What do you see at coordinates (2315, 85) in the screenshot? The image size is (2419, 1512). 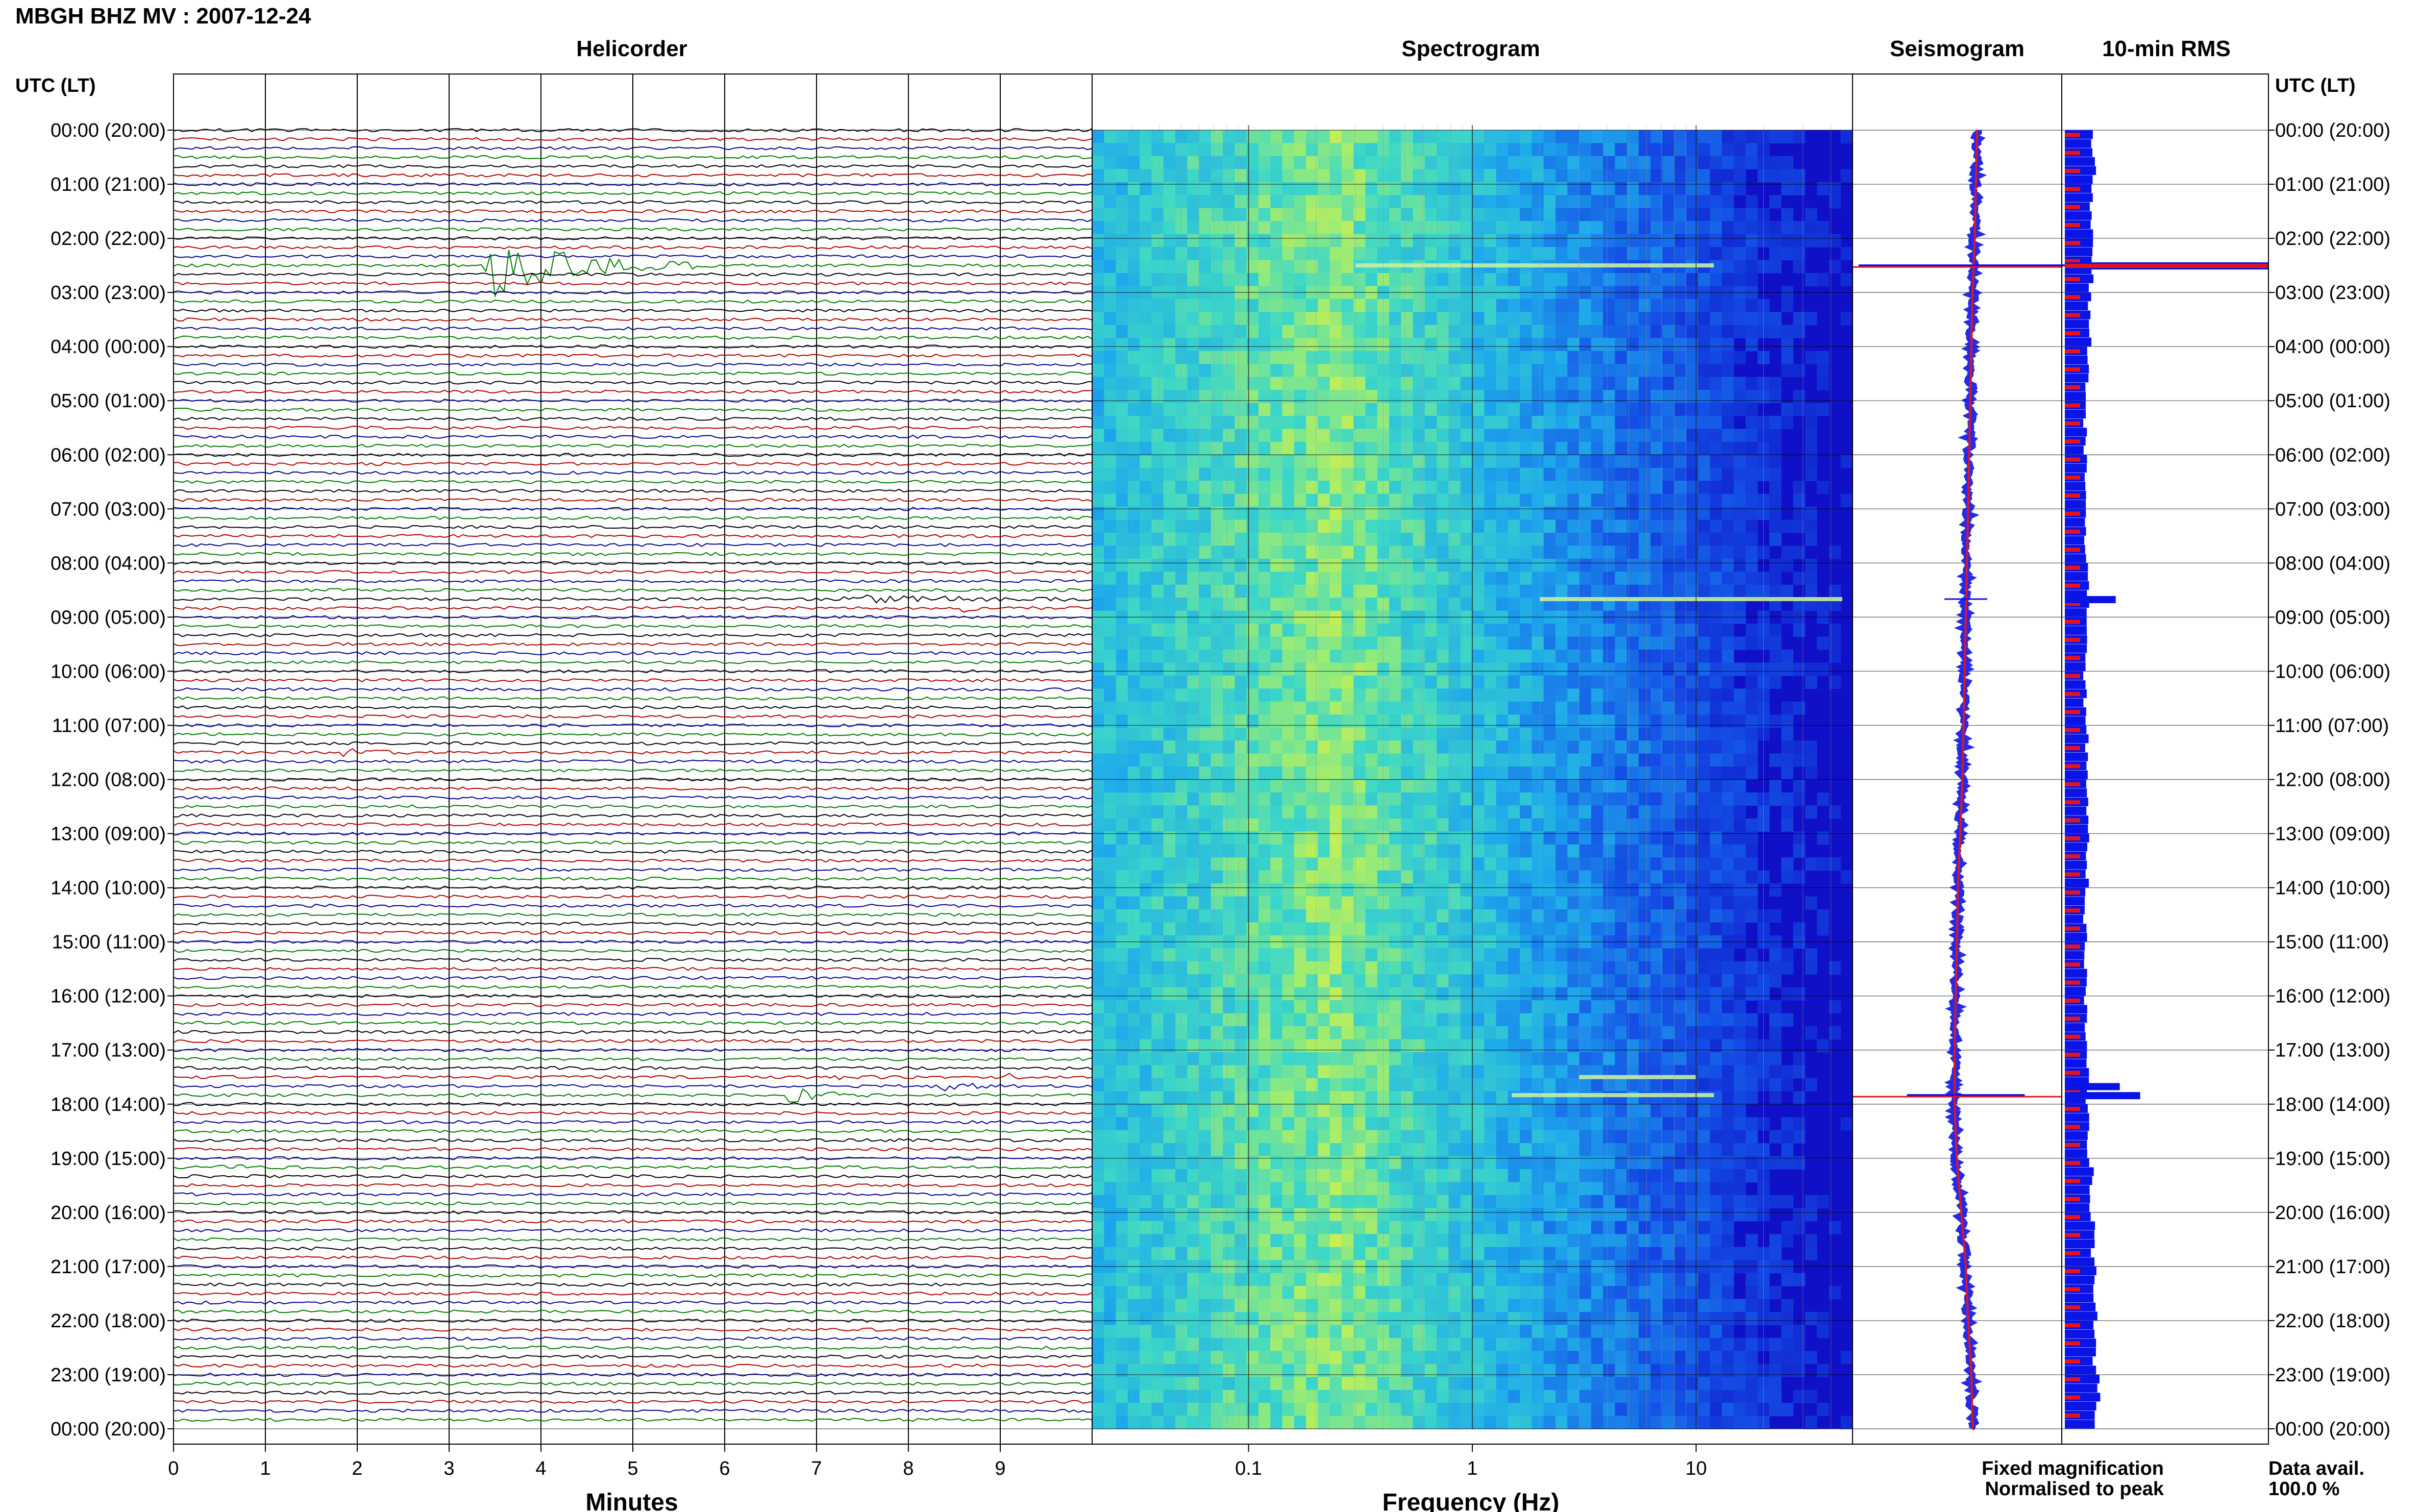 I see `time-axis-label-right: UTC (LT)` at bounding box center [2315, 85].